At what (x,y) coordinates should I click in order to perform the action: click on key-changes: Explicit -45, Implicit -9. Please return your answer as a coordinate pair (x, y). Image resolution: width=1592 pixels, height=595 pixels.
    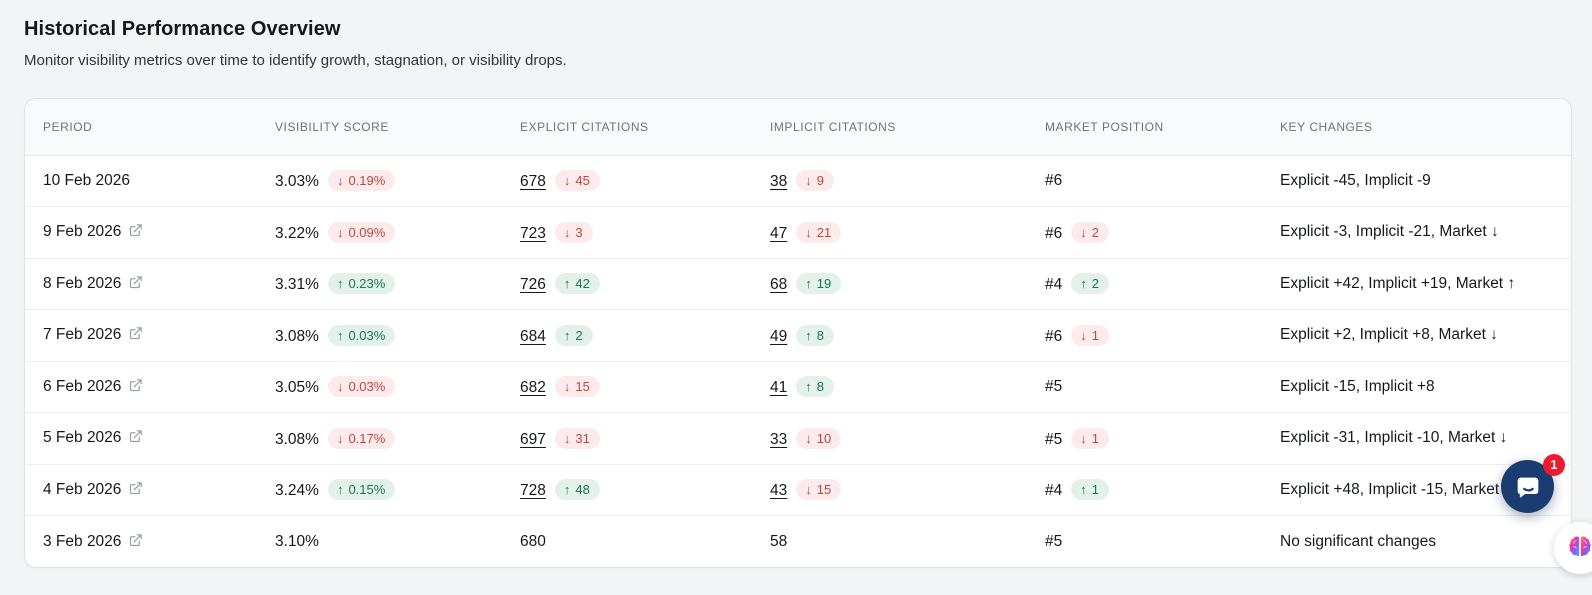
    Looking at the image, I should click on (1355, 180).